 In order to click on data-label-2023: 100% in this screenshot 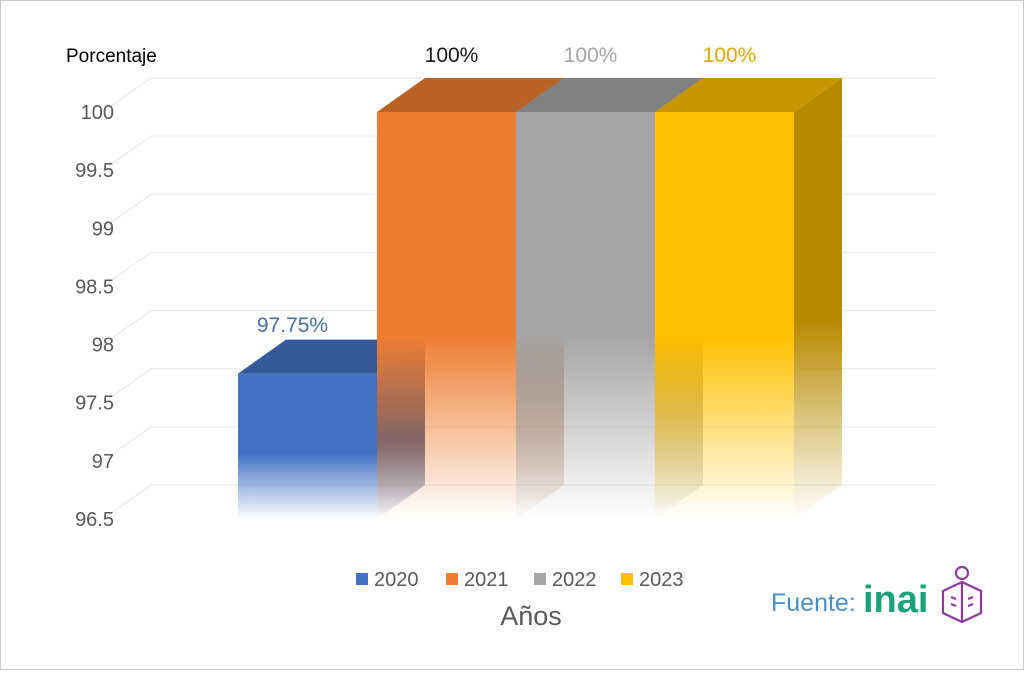, I will do `click(730, 55)`.